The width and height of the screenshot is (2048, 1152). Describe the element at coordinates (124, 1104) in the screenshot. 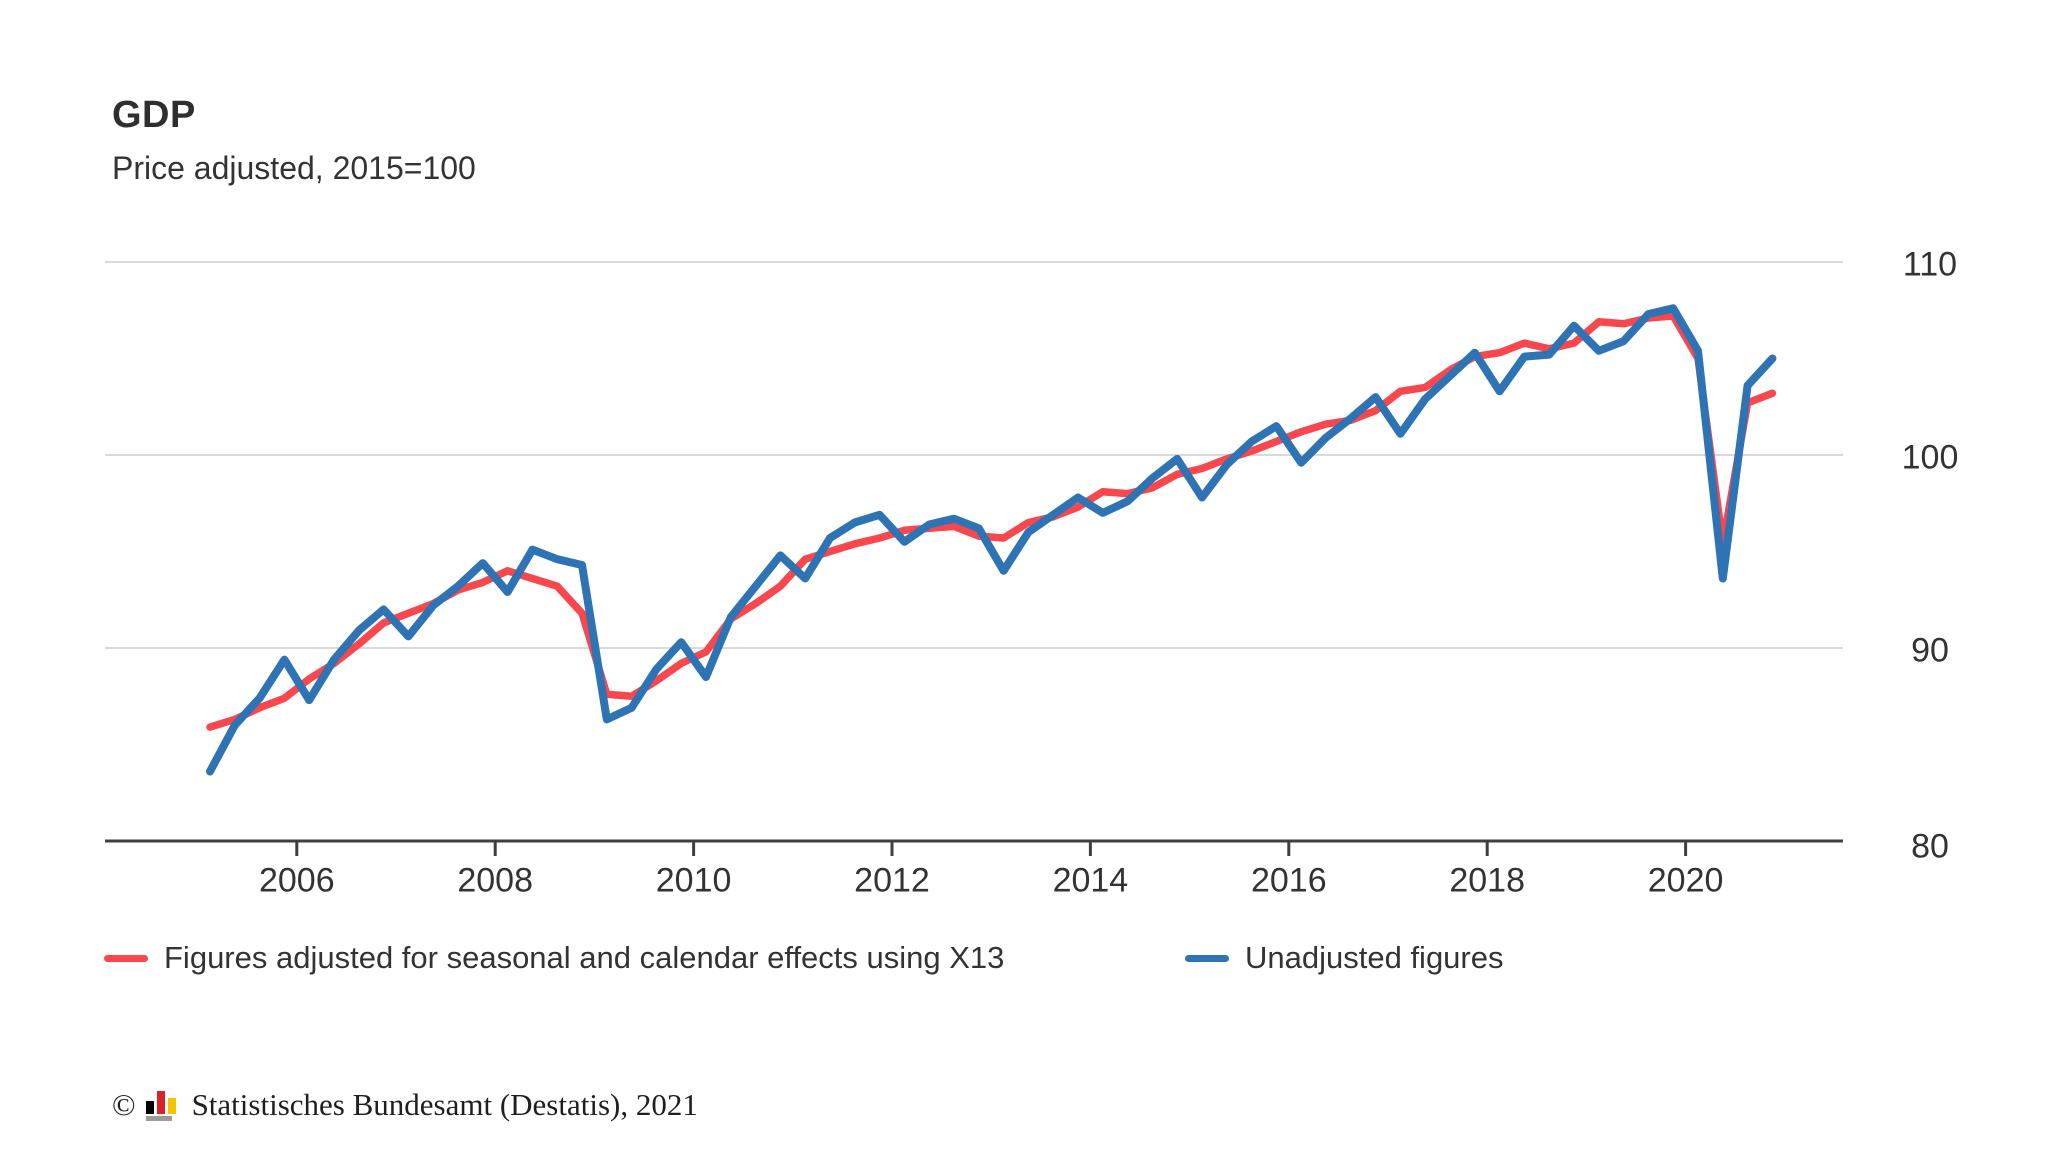

I see `copyright-symbol: ©` at that location.